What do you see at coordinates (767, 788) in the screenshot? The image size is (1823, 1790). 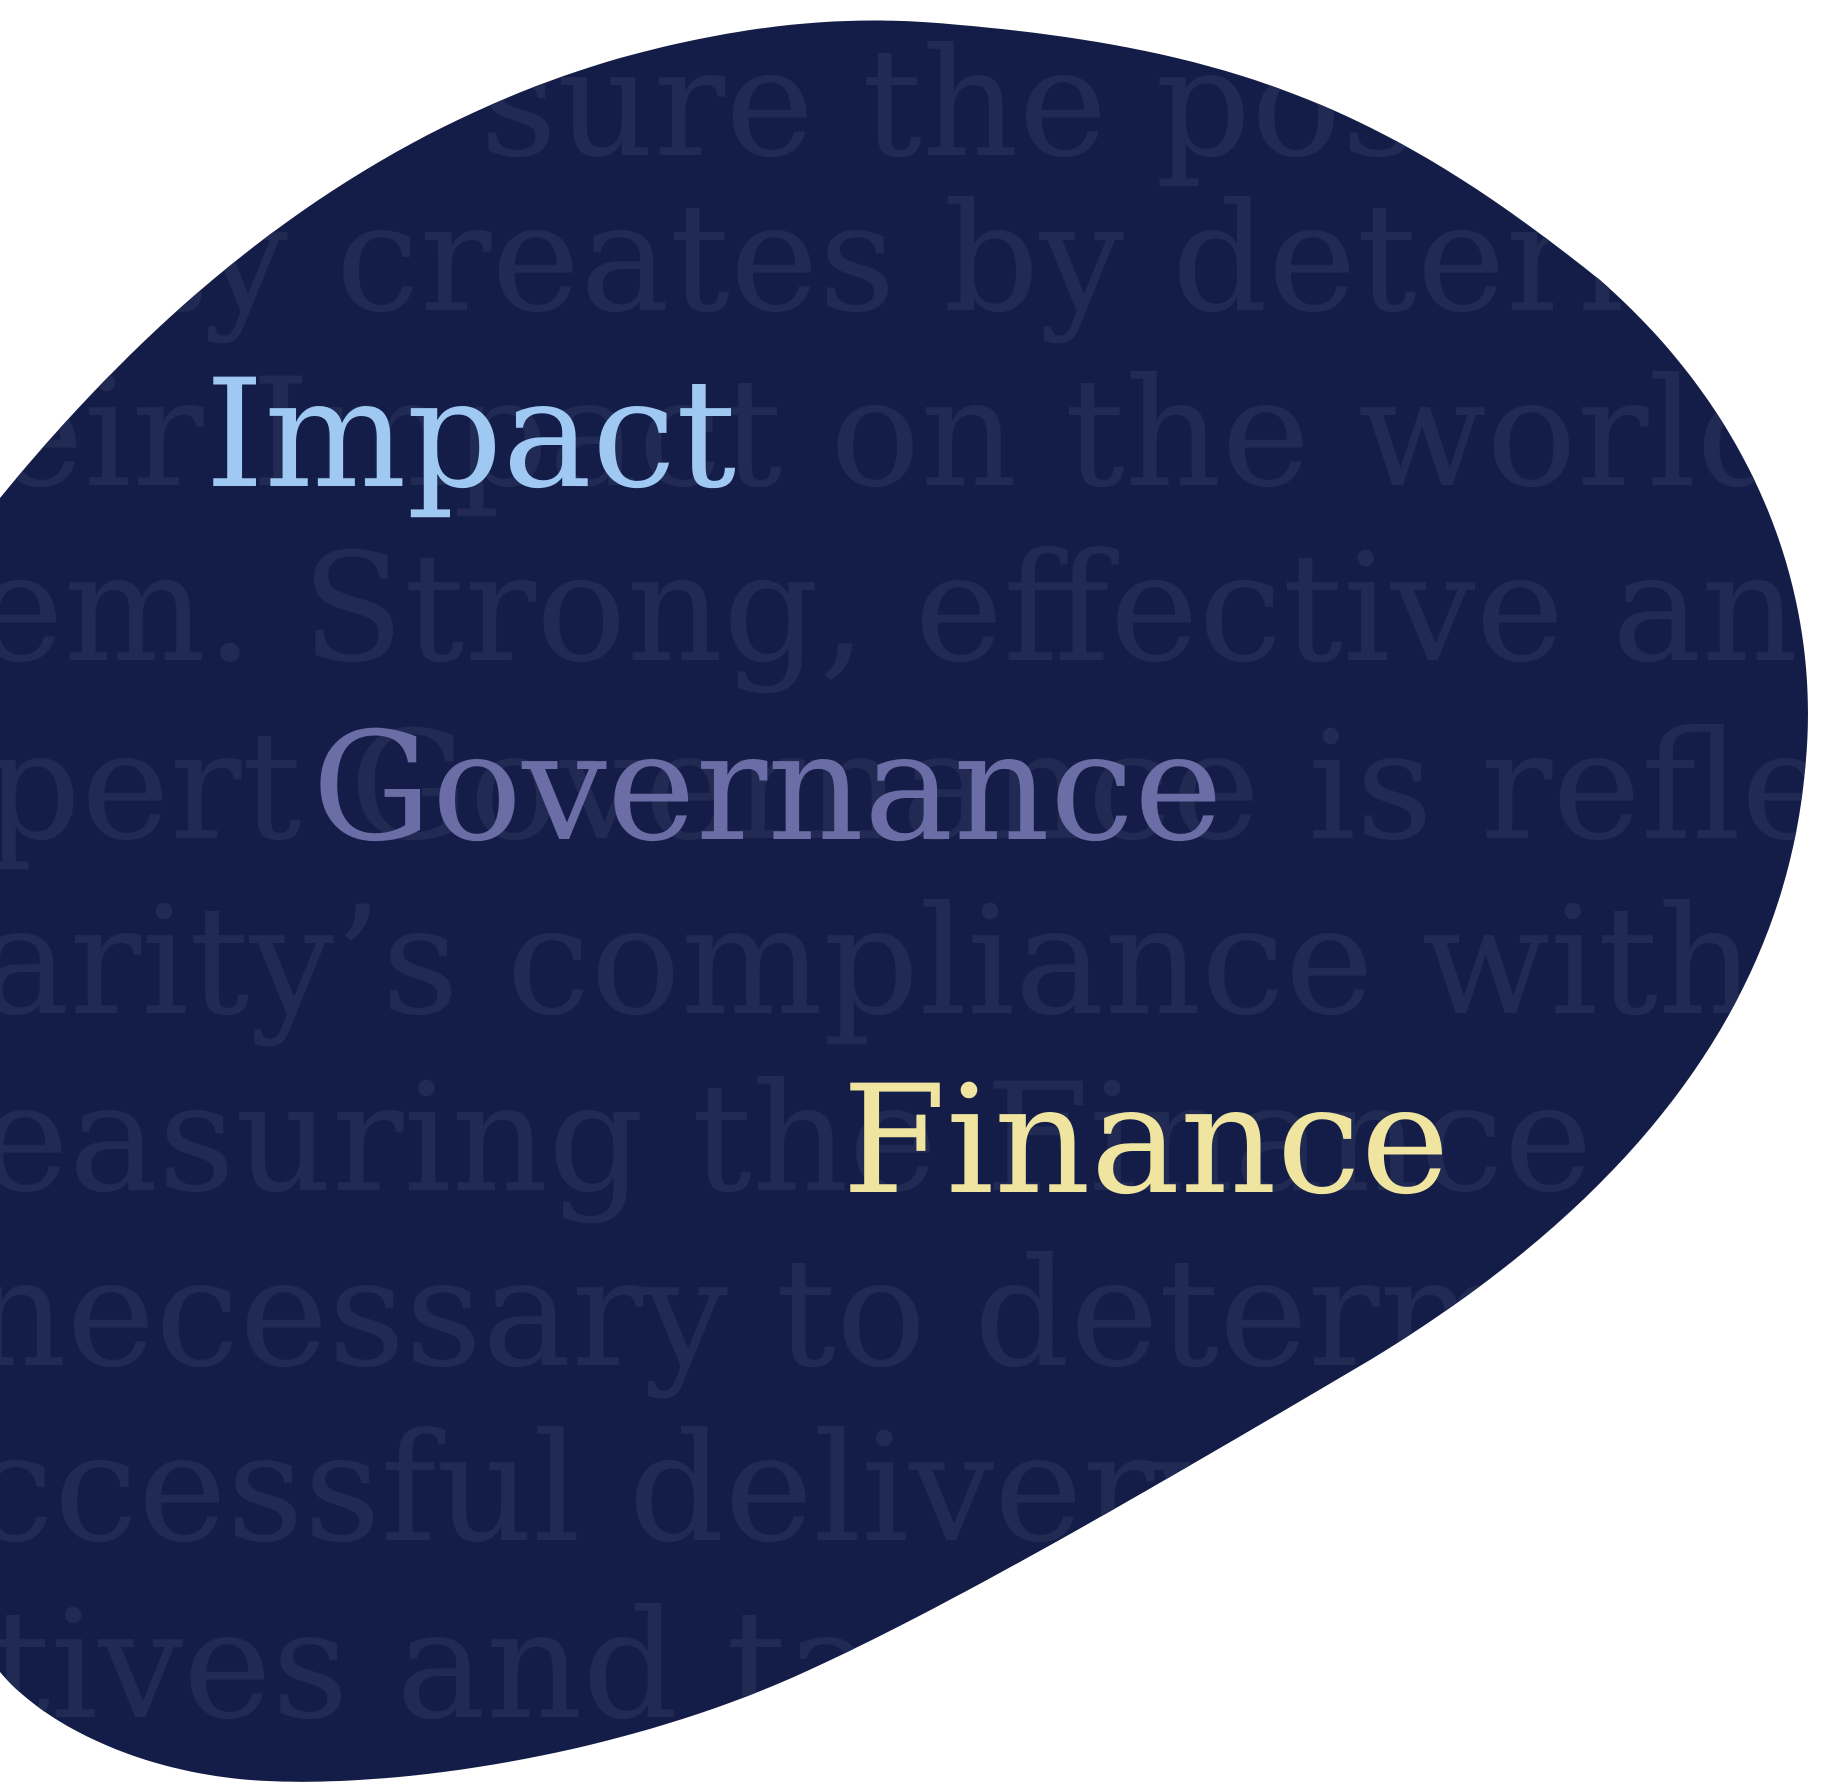 I see `governance-heading: Governance` at bounding box center [767, 788].